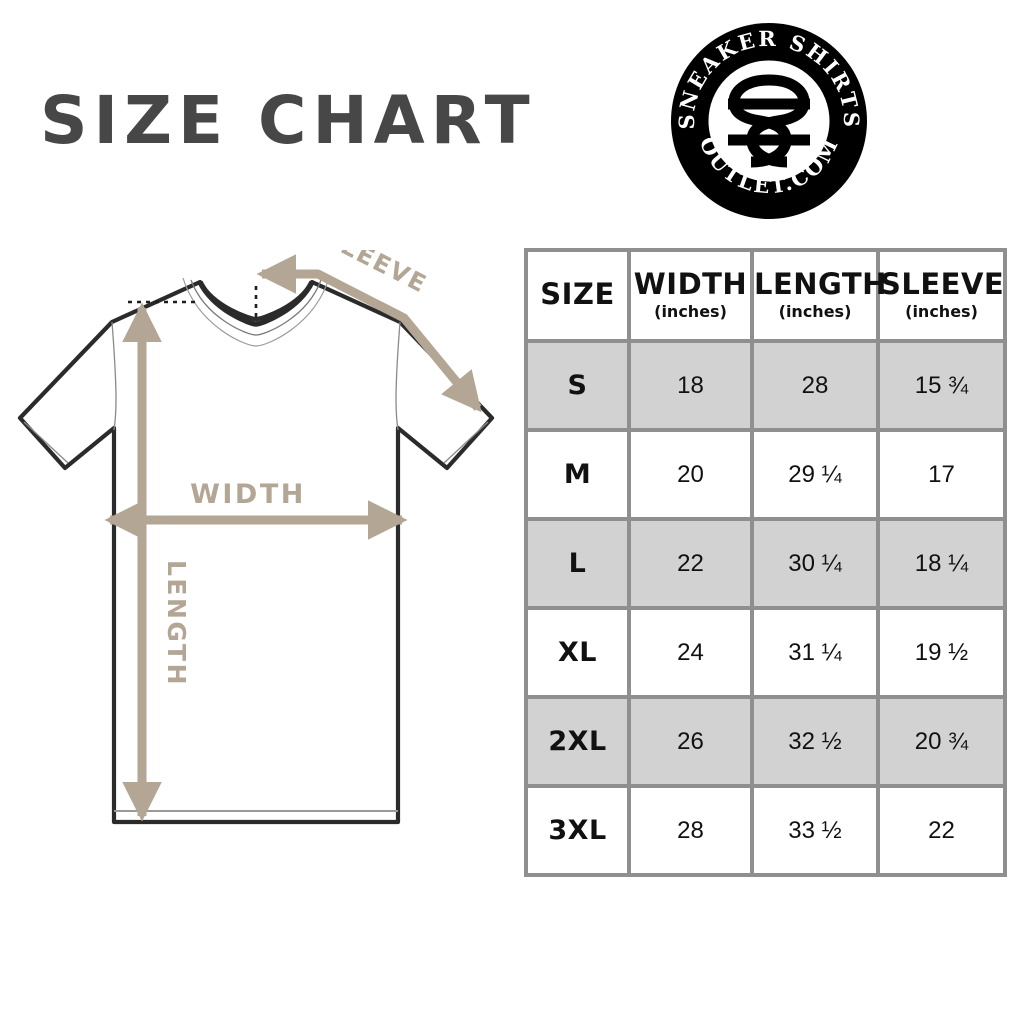 This screenshot has width=1024, height=1024. What do you see at coordinates (577, 563) in the screenshot?
I see `cell-size: L` at bounding box center [577, 563].